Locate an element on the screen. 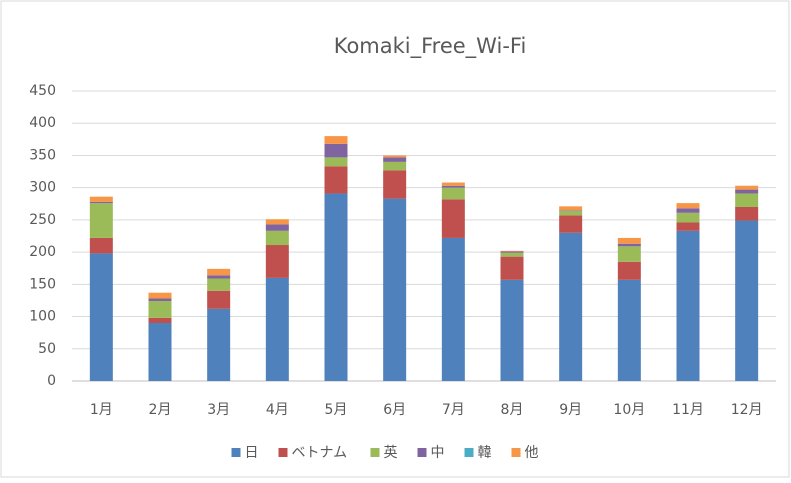  x-tick-label: 12月 is located at coordinates (747, 410).